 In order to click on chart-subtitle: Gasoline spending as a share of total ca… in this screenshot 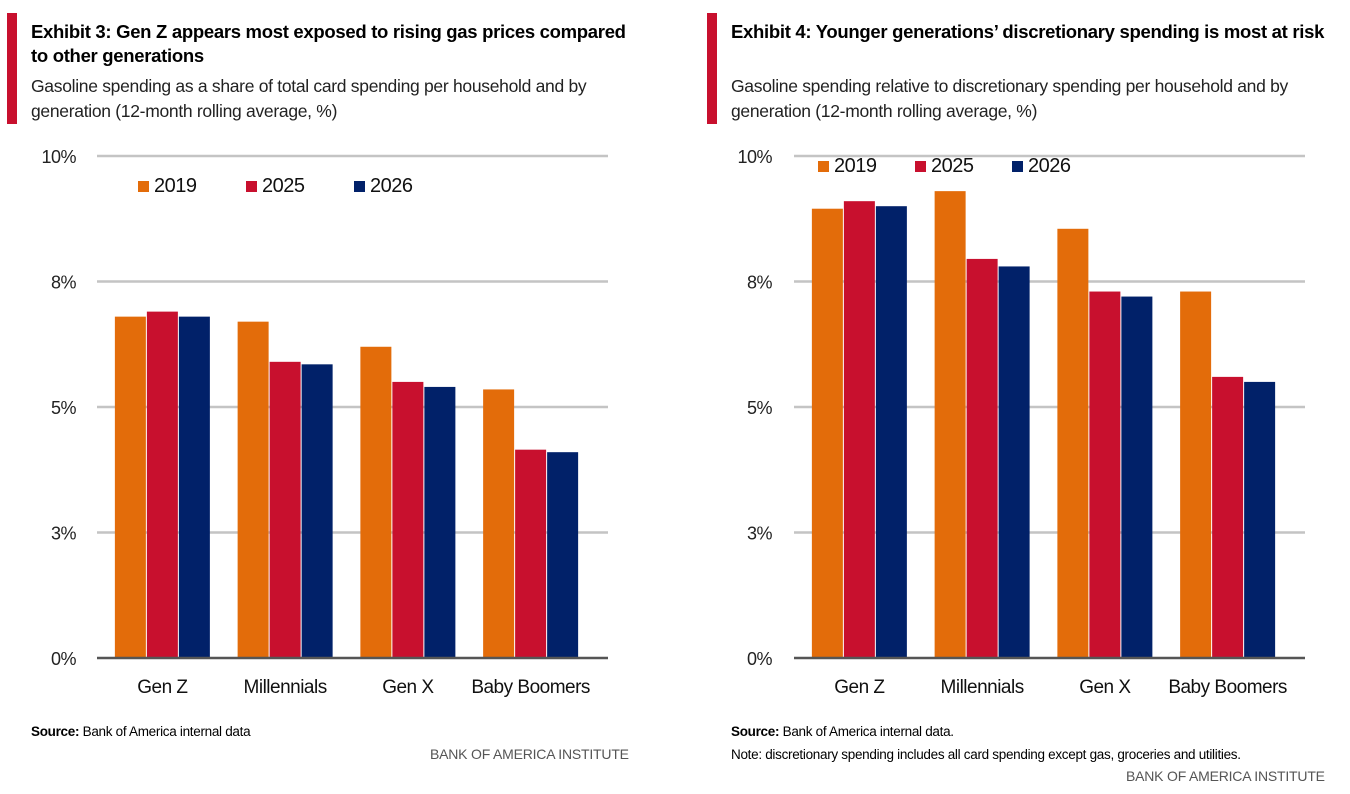, I will do `click(309, 98)`.